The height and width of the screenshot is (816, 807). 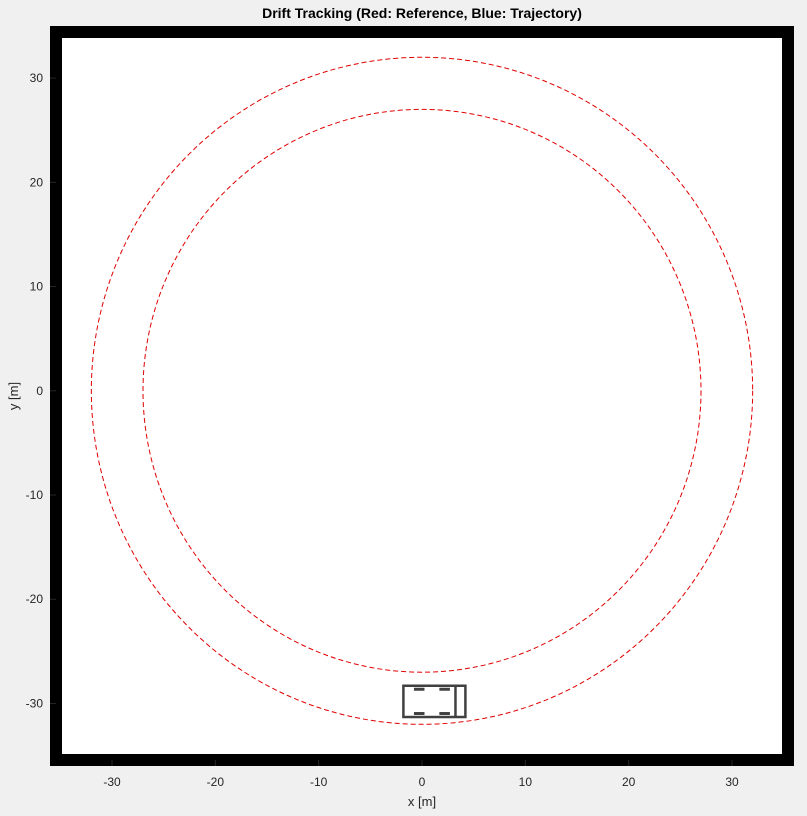 What do you see at coordinates (629, 782) in the screenshot?
I see `x-tick-label: 20` at bounding box center [629, 782].